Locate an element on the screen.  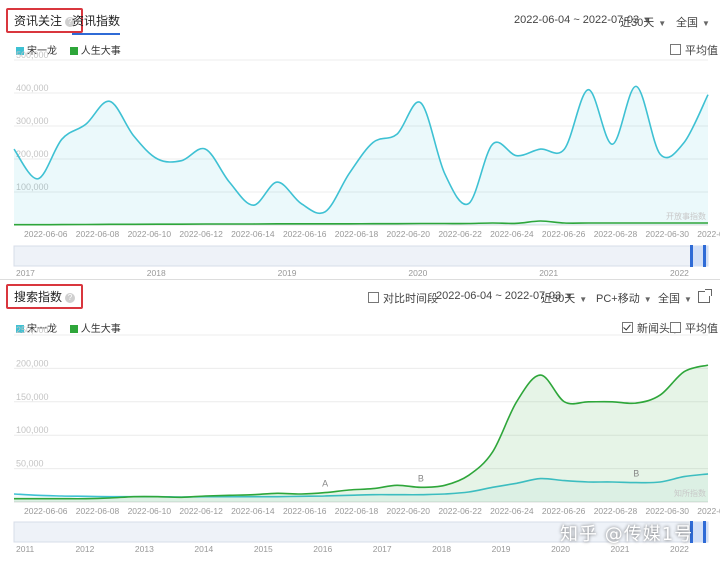
search-index-title-box: 搜索指数? is located at coordinates (45, 296).